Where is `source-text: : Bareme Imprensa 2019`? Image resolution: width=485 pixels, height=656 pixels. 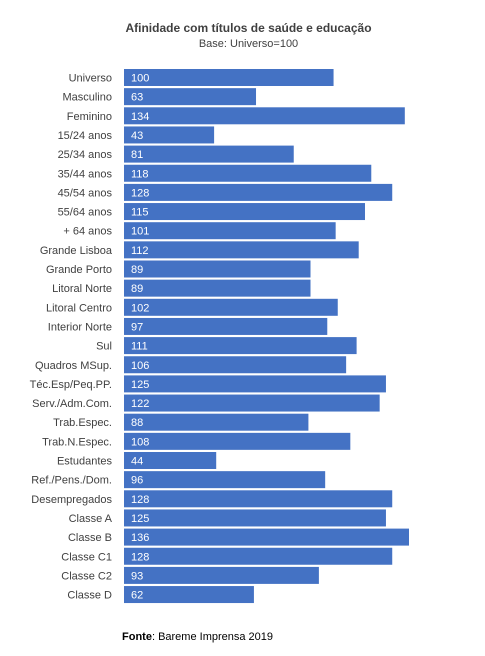
source-text: : Bareme Imprensa 2019 is located at coordinates (212, 637).